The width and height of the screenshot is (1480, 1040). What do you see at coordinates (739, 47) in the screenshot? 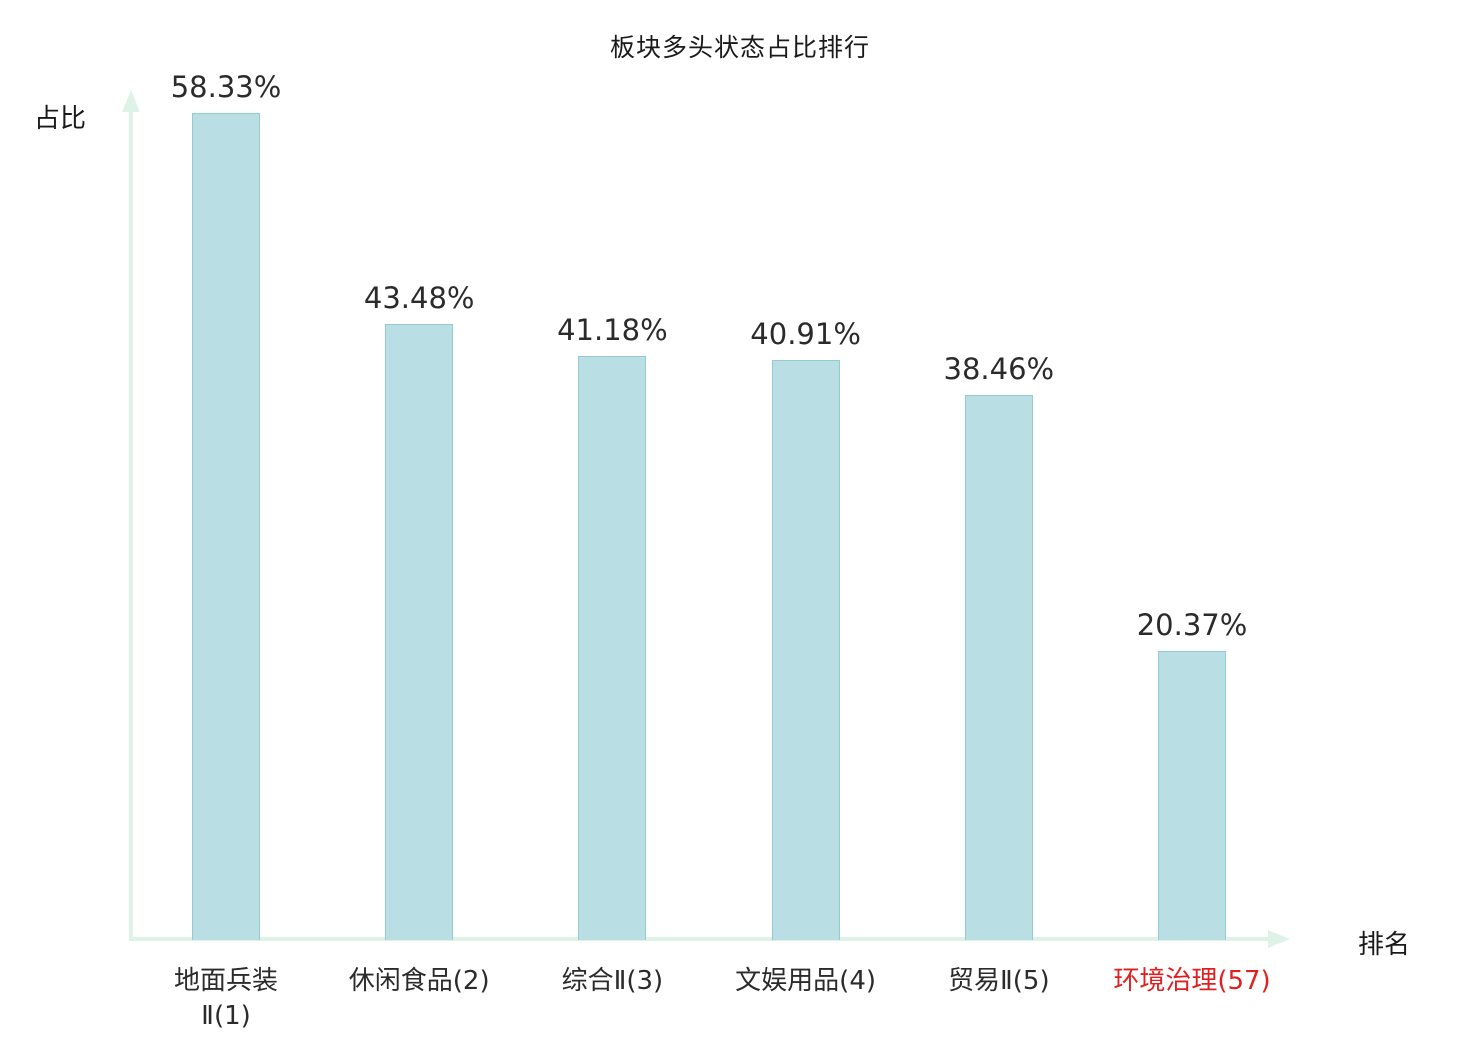
I see `chart-title: 板块多头状态占比排行` at bounding box center [739, 47].